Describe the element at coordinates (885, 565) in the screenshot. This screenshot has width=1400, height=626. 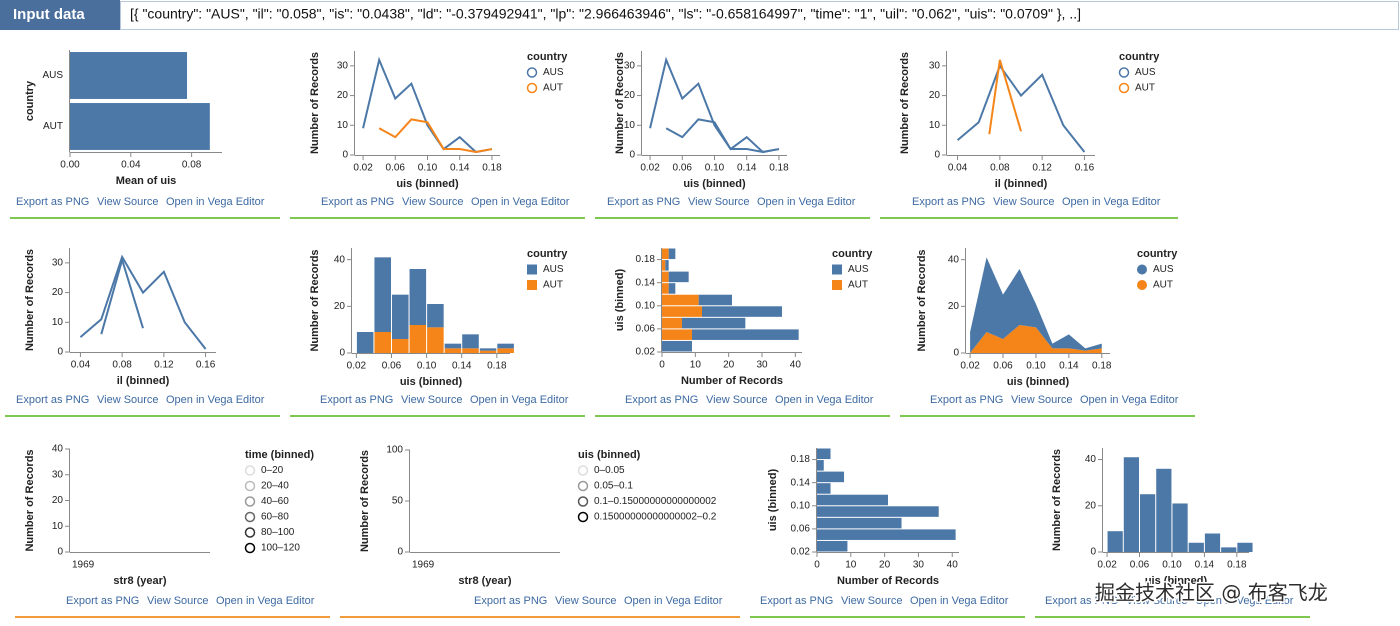
I see `x-tick-label: 20` at that location.